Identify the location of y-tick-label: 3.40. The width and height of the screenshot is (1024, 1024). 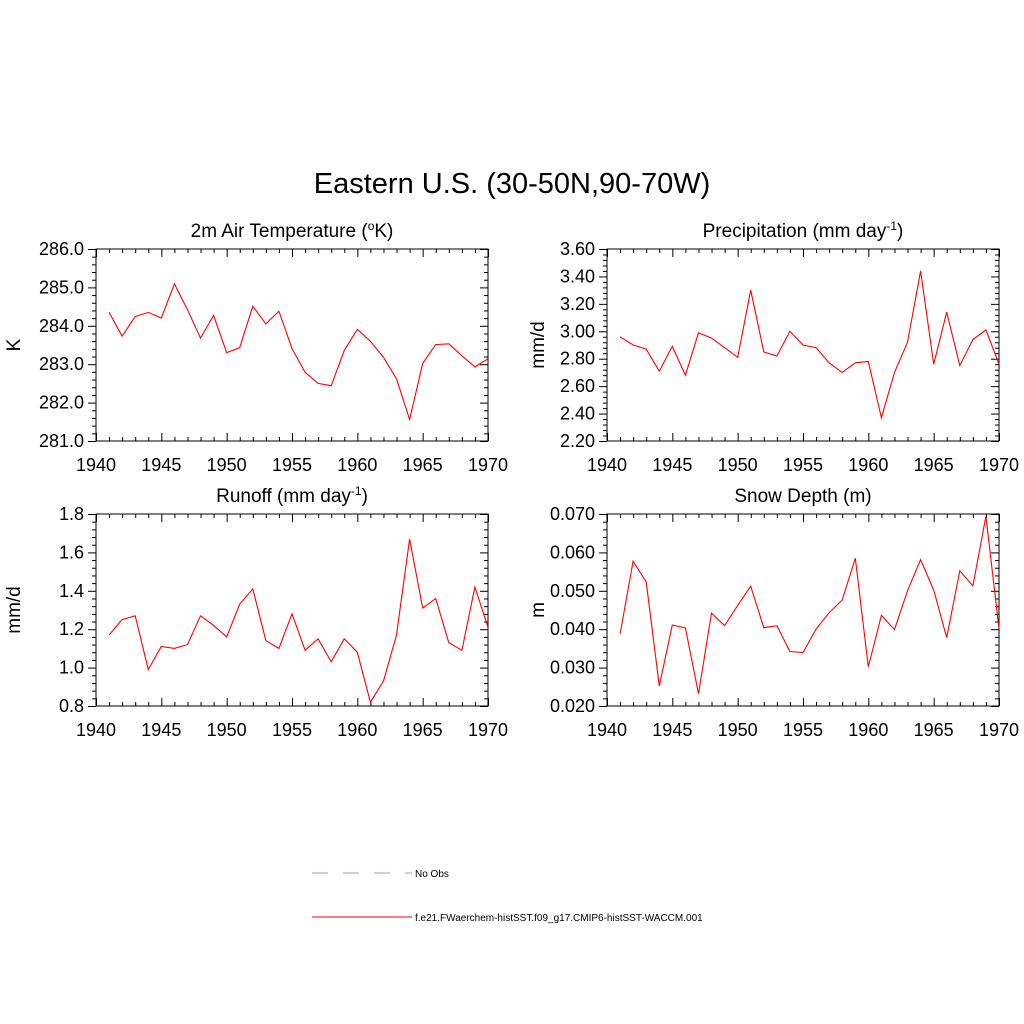
(577, 276).